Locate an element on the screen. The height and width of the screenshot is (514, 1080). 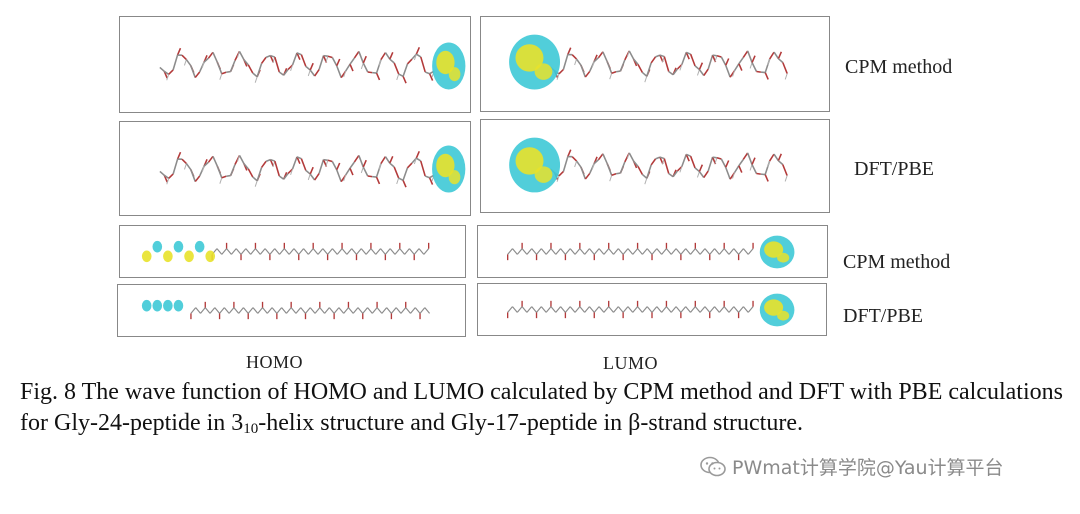
panel-helix-lumo-dft is located at coordinates (655, 166).